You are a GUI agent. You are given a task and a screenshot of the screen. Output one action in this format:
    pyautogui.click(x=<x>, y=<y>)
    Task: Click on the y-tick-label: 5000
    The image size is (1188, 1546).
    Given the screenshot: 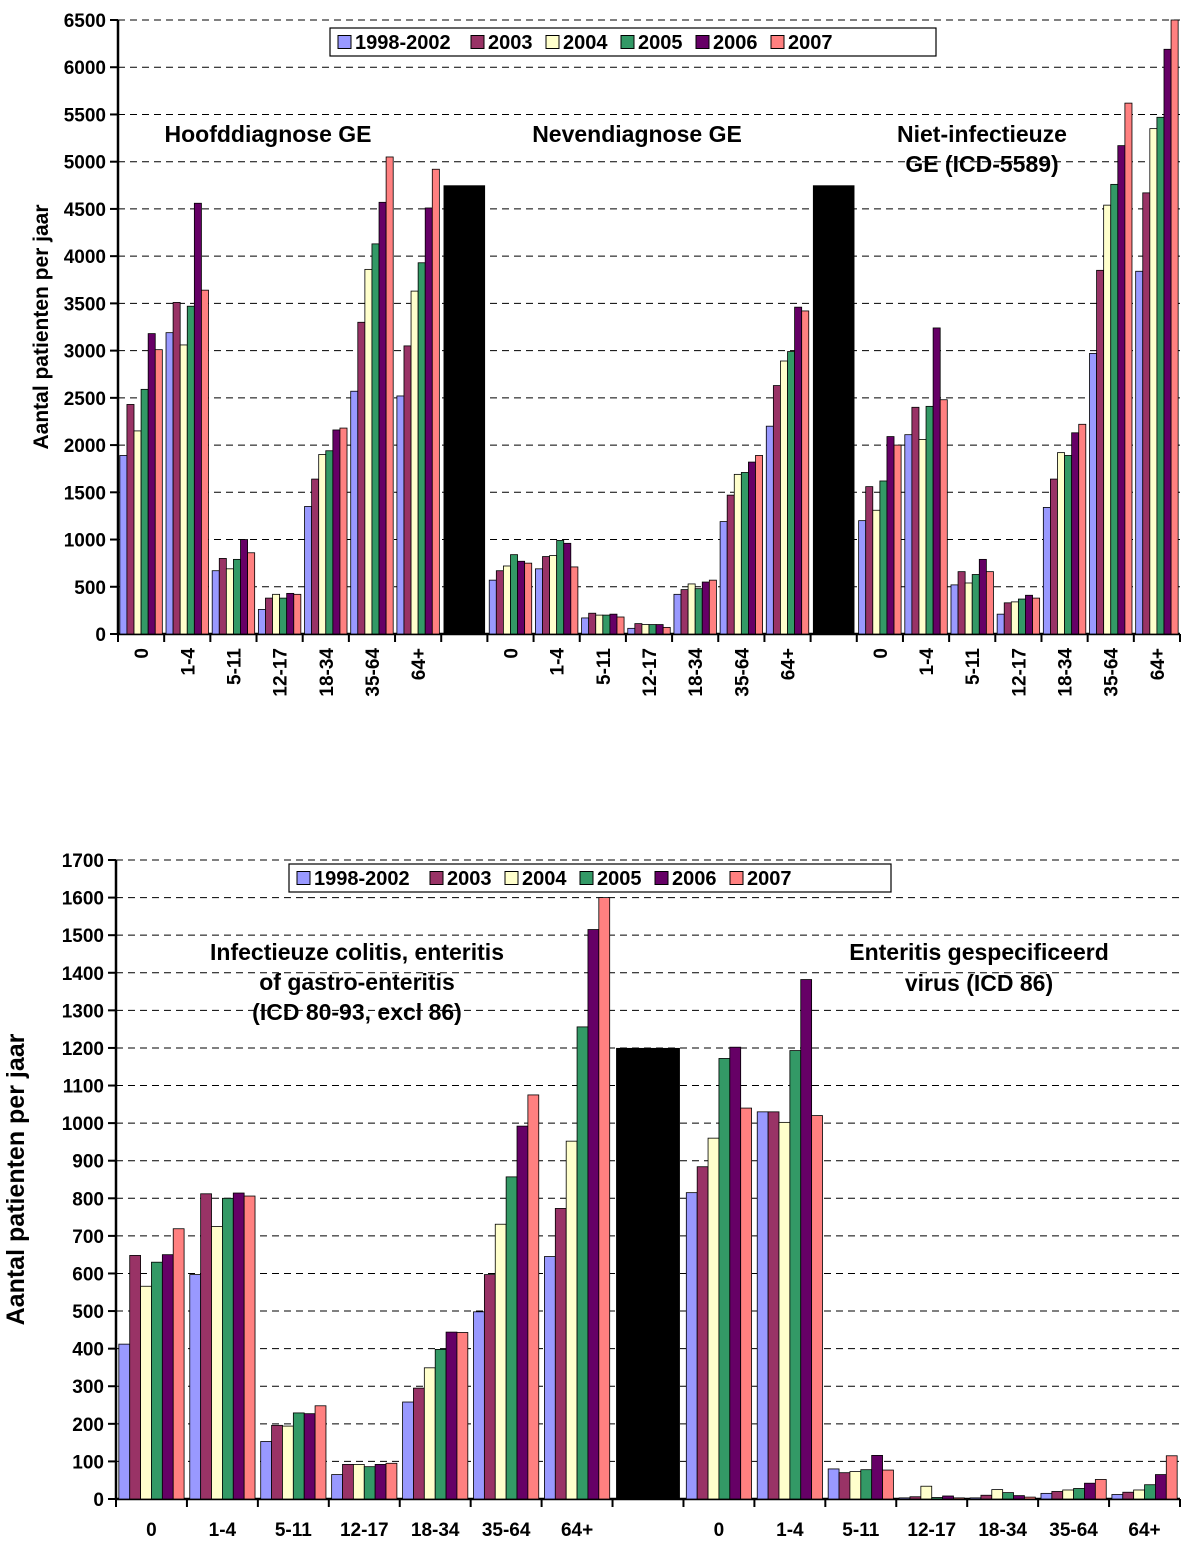 What is the action you would take?
    pyautogui.click(x=85, y=163)
    